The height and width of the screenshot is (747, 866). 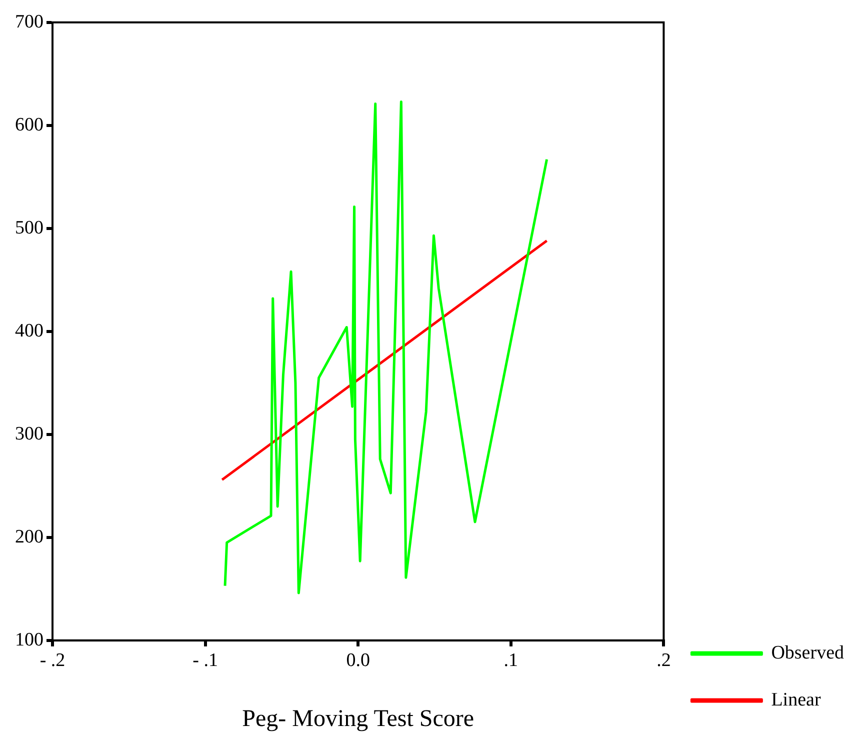 I want to click on x-tick-label: .1, so click(x=511, y=660).